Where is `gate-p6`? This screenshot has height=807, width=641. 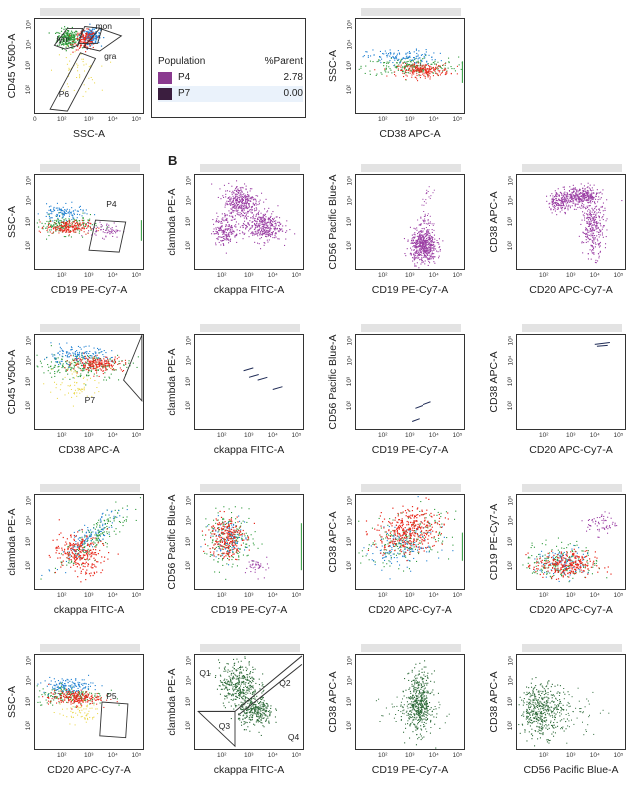 gate-p6 is located at coordinates (73, 82).